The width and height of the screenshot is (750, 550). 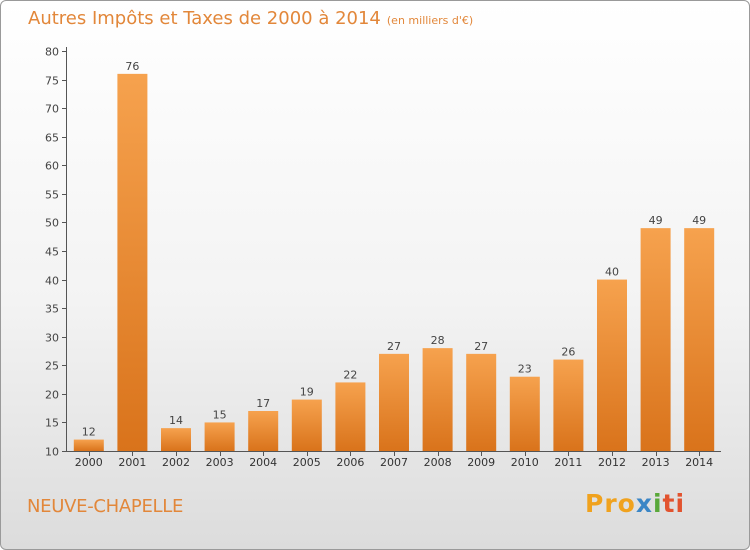 What do you see at coordinates (132, 66) in the screenshot?
I see `data-label: 76` at bounding box center [132, 66].